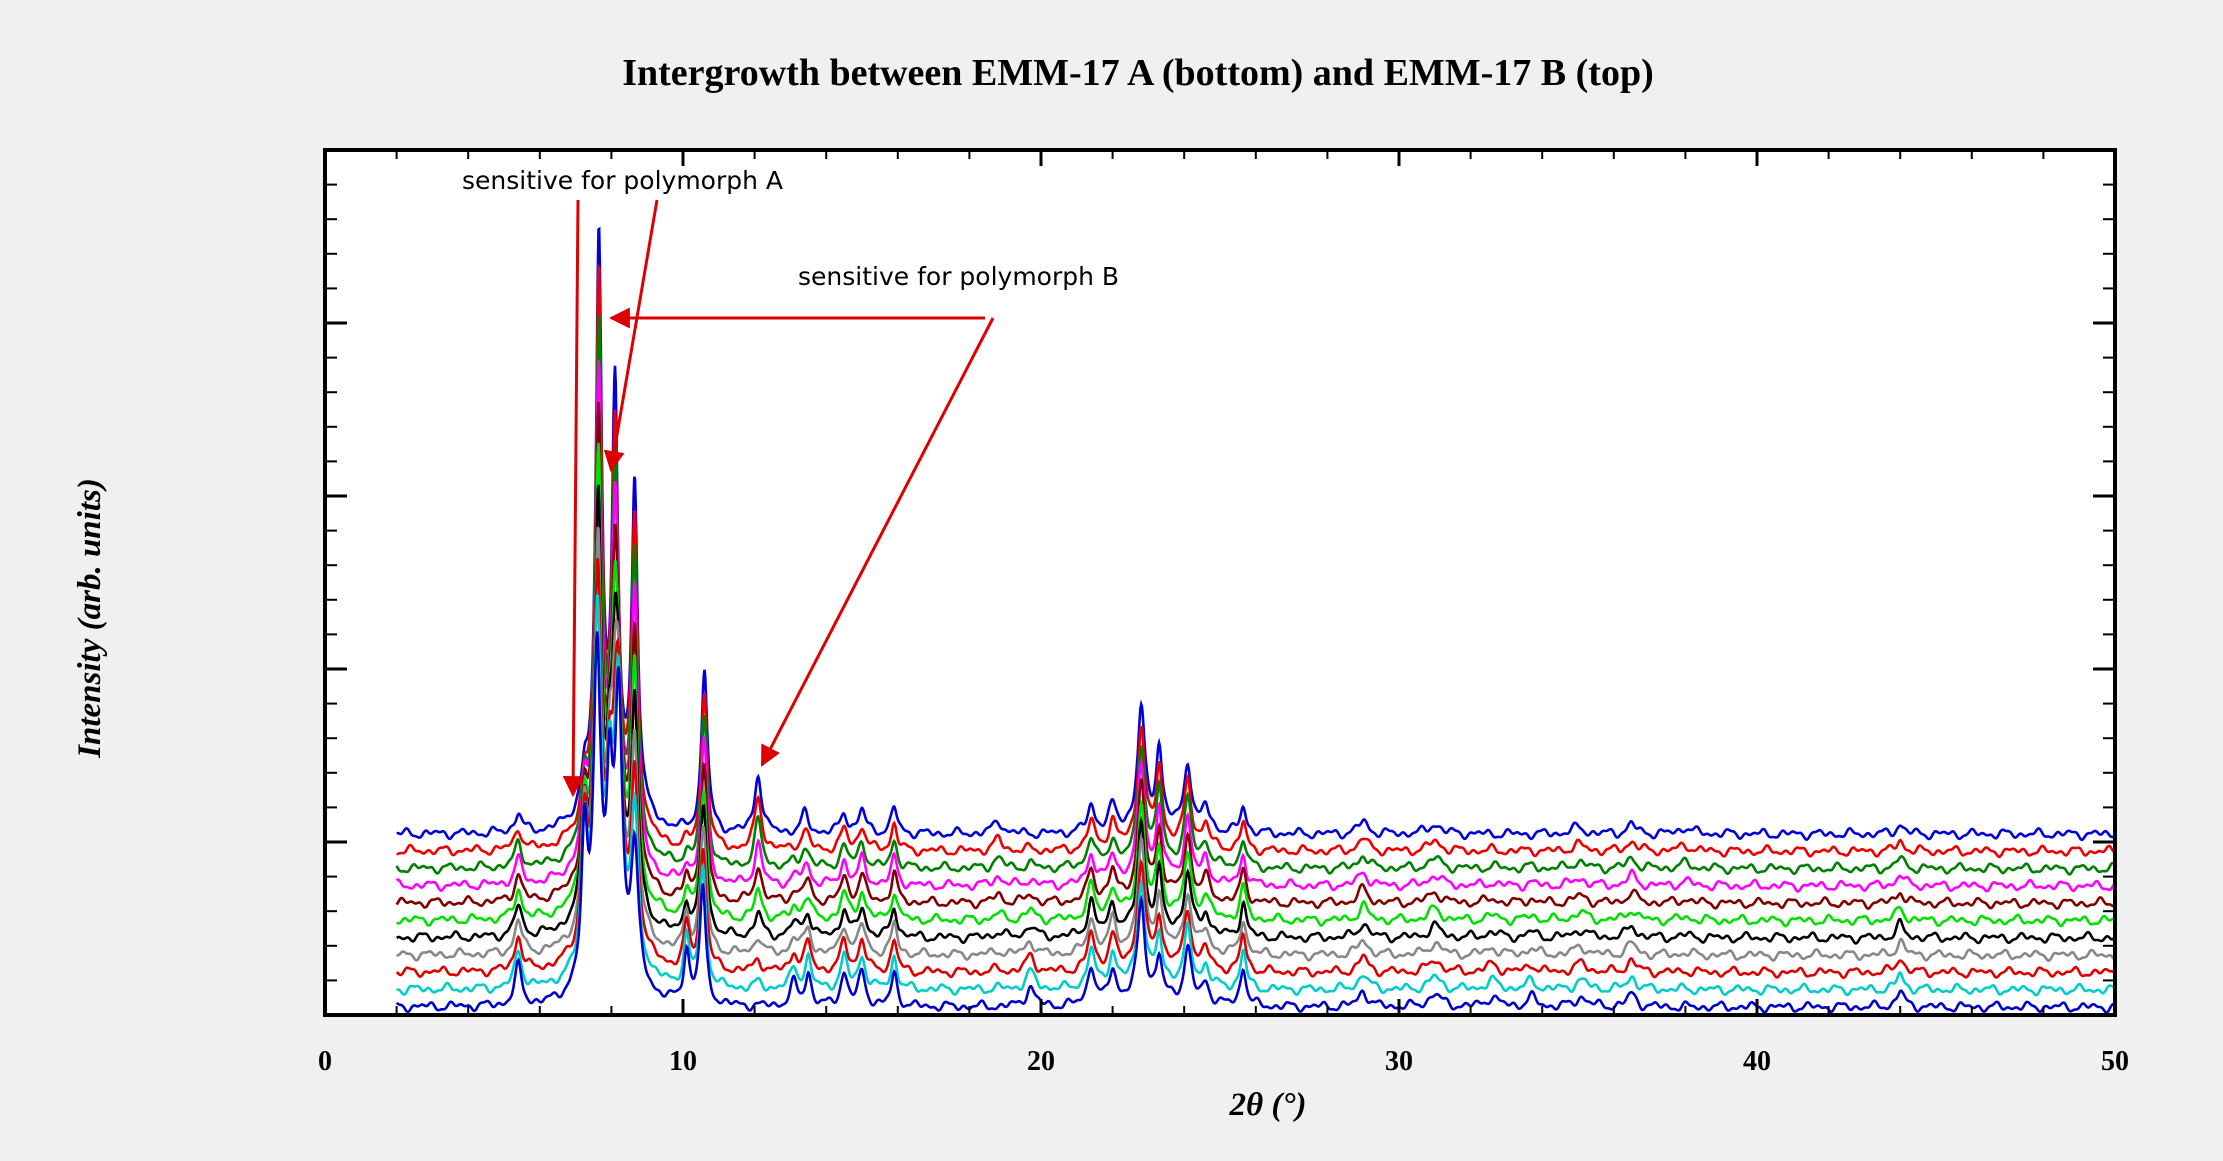 The height and width of the screenshot is (1161, 2223). What do you see at coordinates (1041, 1061) in the screenshot?
I see `x-tick-label: 20` at bounding box center [1041, 1061].